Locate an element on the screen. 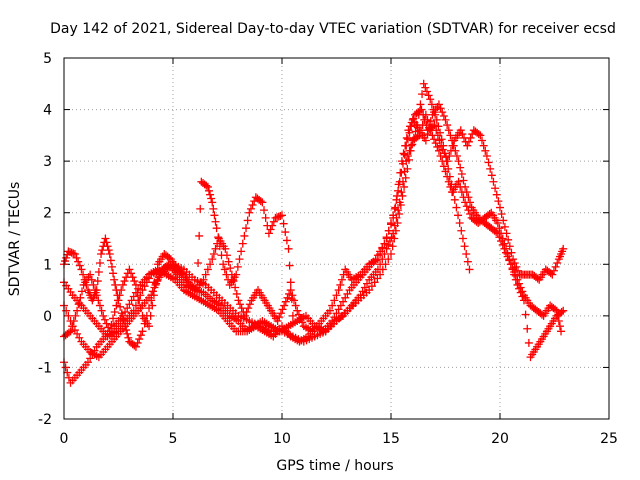  y-tick-label: 5 is located at coordinates (47, 59).